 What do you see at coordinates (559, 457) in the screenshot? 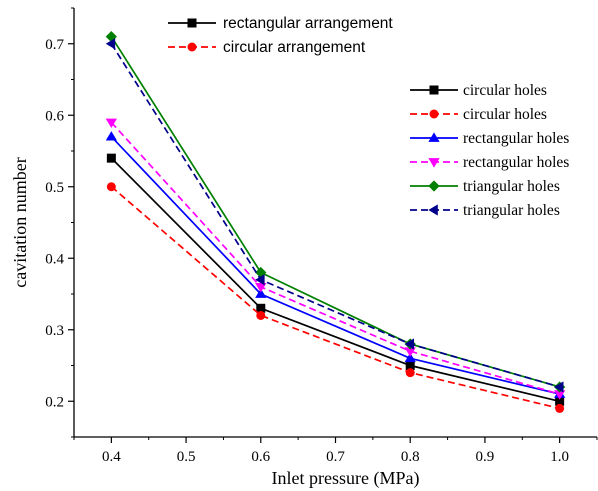
I see `x-tick-label: 1.0` at bounding box center [559, 457].